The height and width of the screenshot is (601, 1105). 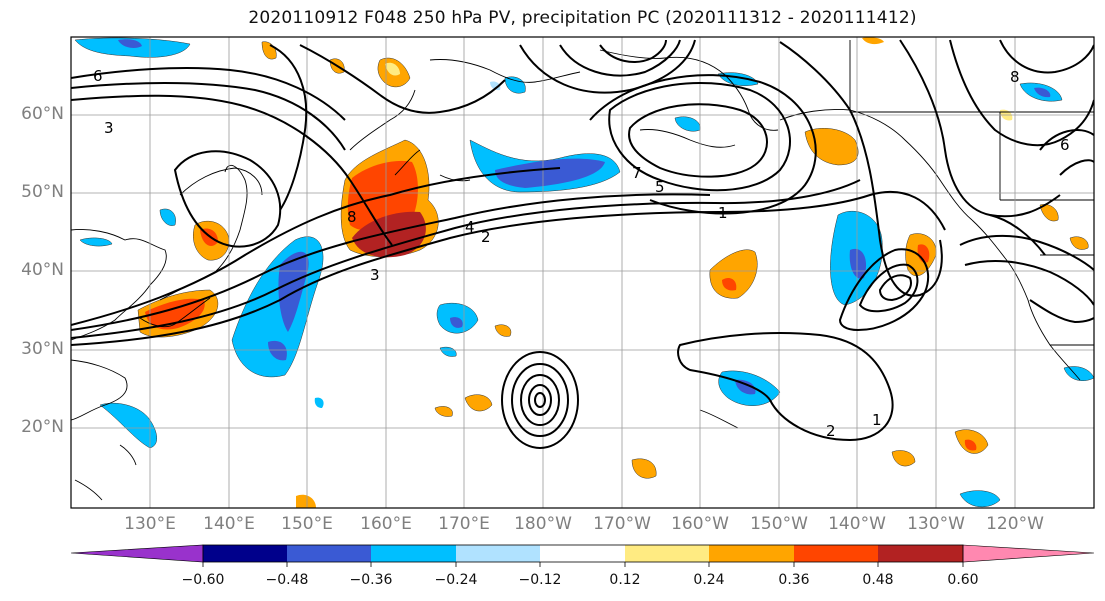 What do you see at coordinates (307, 524) in the screenshot?
I see `lon-label: 150°E` at bounding box center [307, 524].